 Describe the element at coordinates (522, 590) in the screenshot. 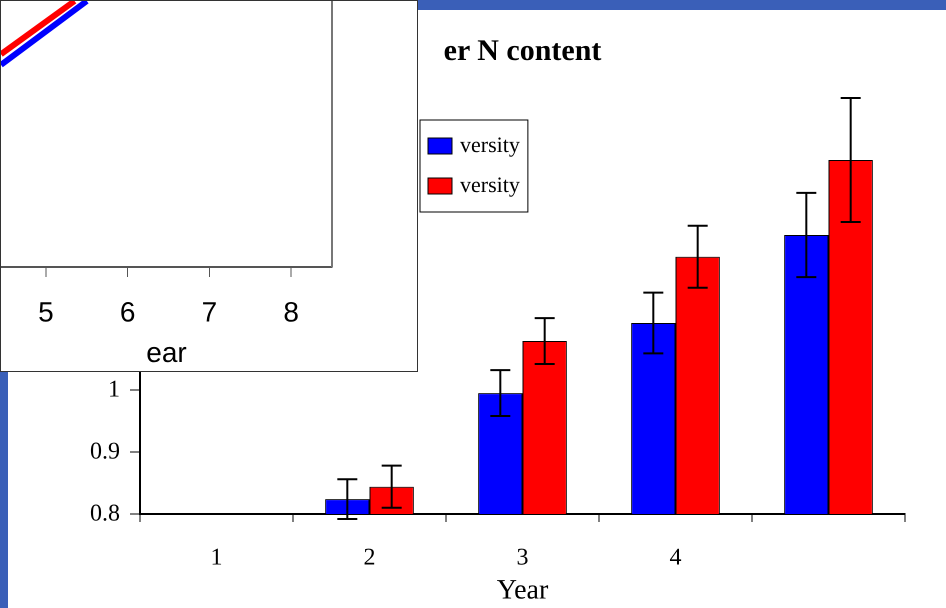

I see `x-axis-title: Year` at that location.